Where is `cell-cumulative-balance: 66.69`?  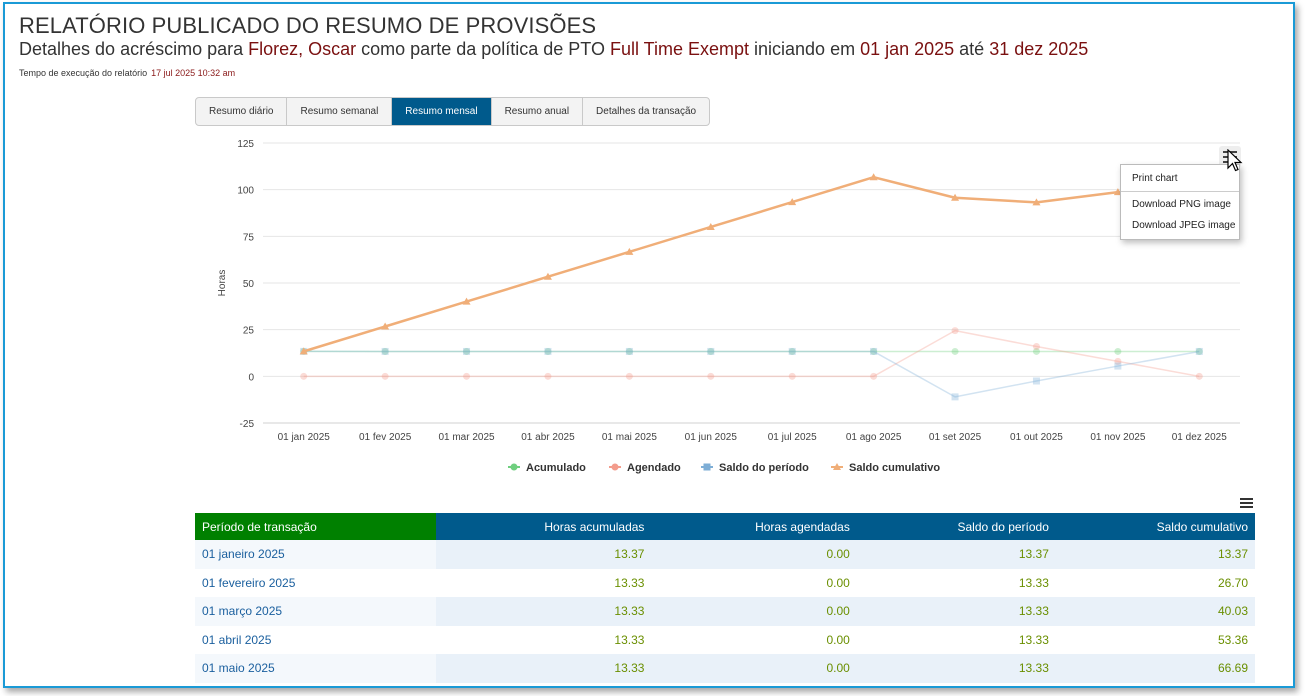
cell-cumulative-balance: 66.69 is located at coordinates (1155, 668).